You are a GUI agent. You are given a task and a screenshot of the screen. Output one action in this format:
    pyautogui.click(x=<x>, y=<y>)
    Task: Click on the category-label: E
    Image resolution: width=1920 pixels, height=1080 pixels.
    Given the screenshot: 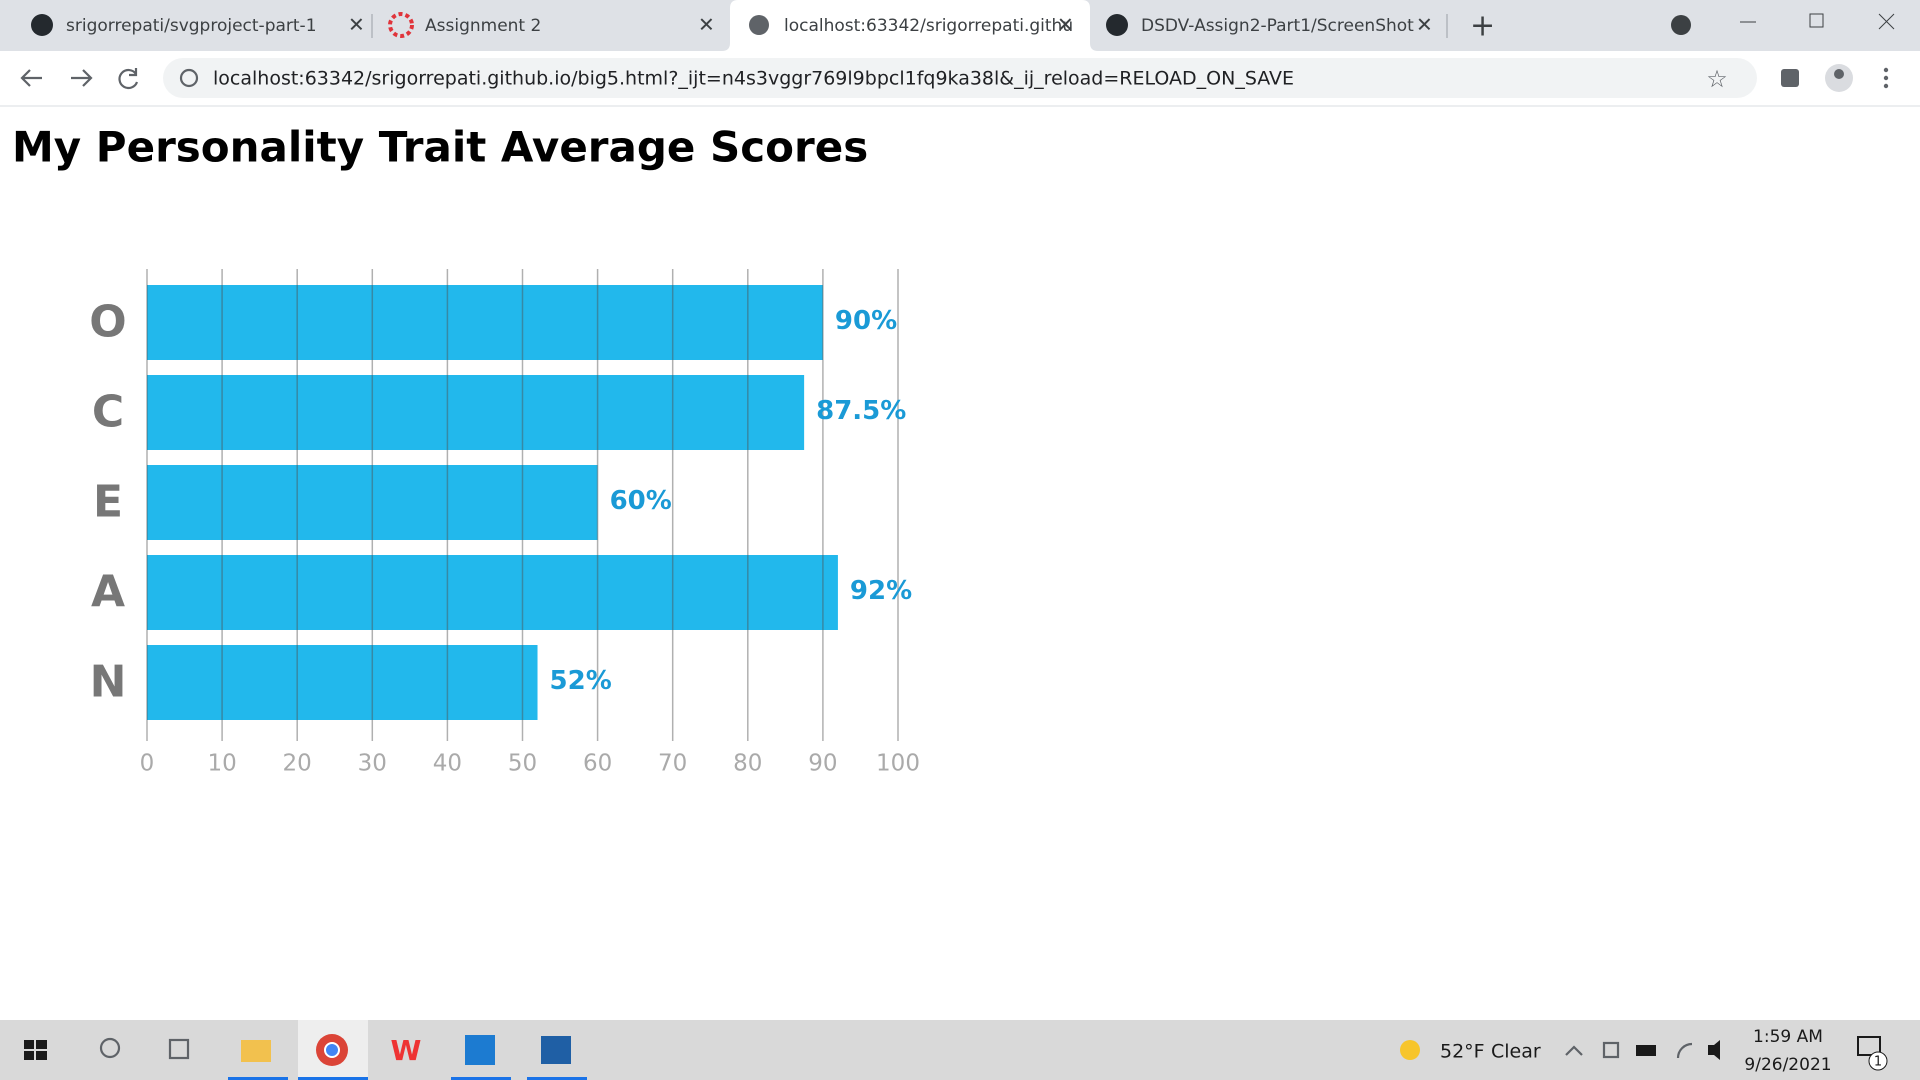 What is the action you would take?
    pyautogui.click(x=108, y=502)
    